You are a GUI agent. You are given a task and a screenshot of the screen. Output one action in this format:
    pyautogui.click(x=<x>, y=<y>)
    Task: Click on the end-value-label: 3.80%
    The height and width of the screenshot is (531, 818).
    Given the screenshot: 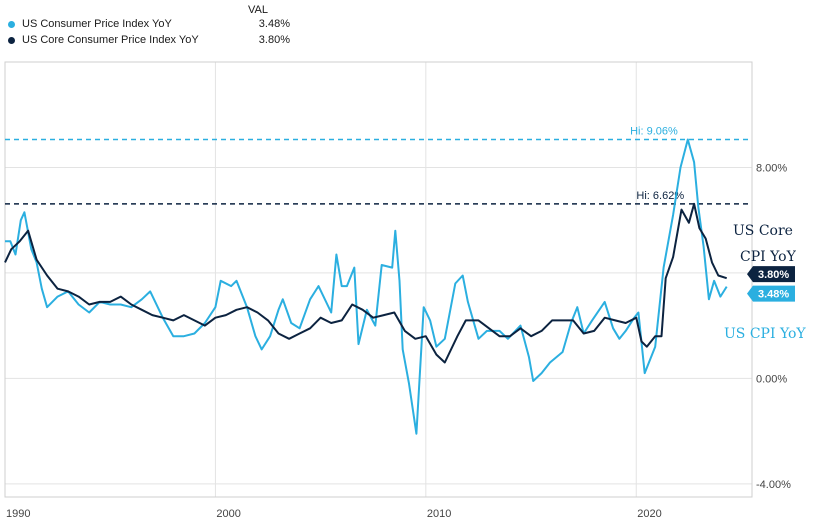 What is the action you would take?
    pyautogui.click(x=773, y=275)
    